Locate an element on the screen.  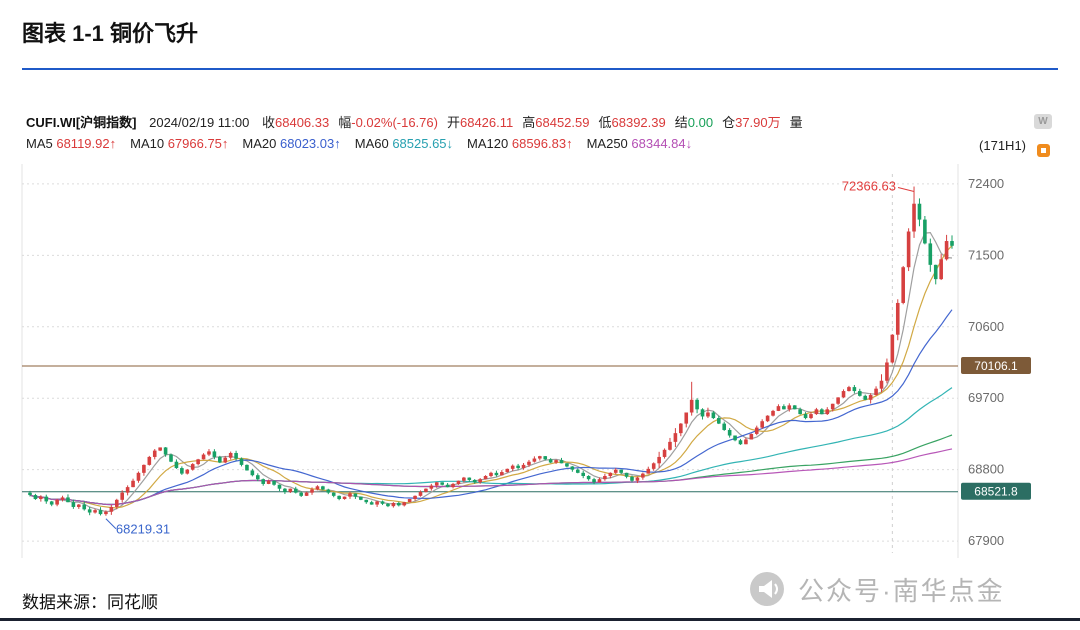
ma-field-label: MA10 is located at coordinates (149, 143).